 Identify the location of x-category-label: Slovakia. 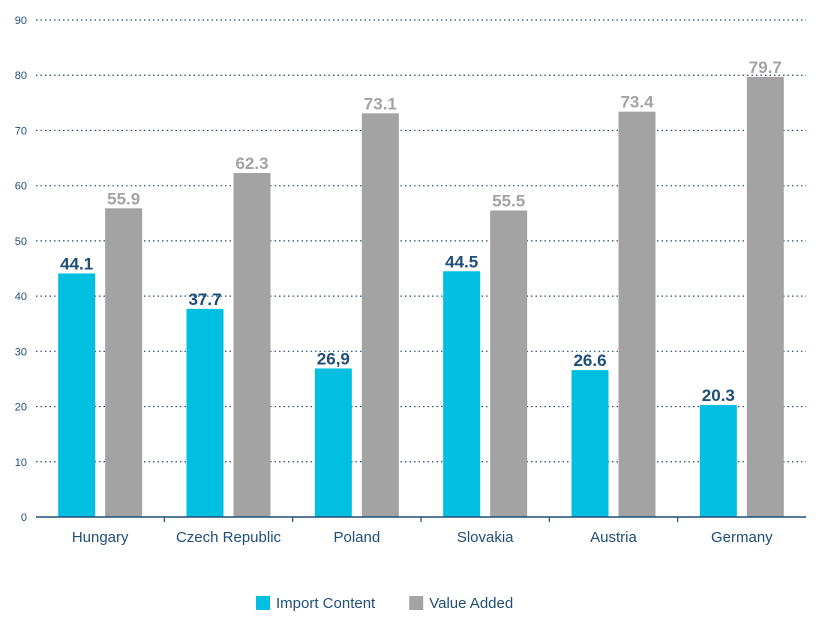
(485, 537).